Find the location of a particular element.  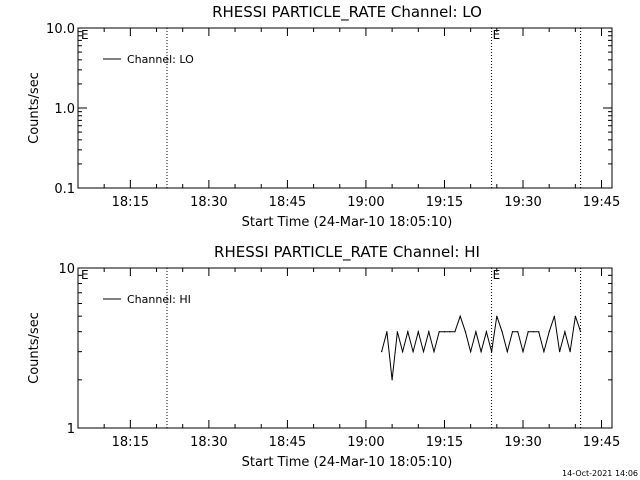

chart-title: RHESSI PARTICLE_RATE Channel: HI is located at coordinates (347, 252).